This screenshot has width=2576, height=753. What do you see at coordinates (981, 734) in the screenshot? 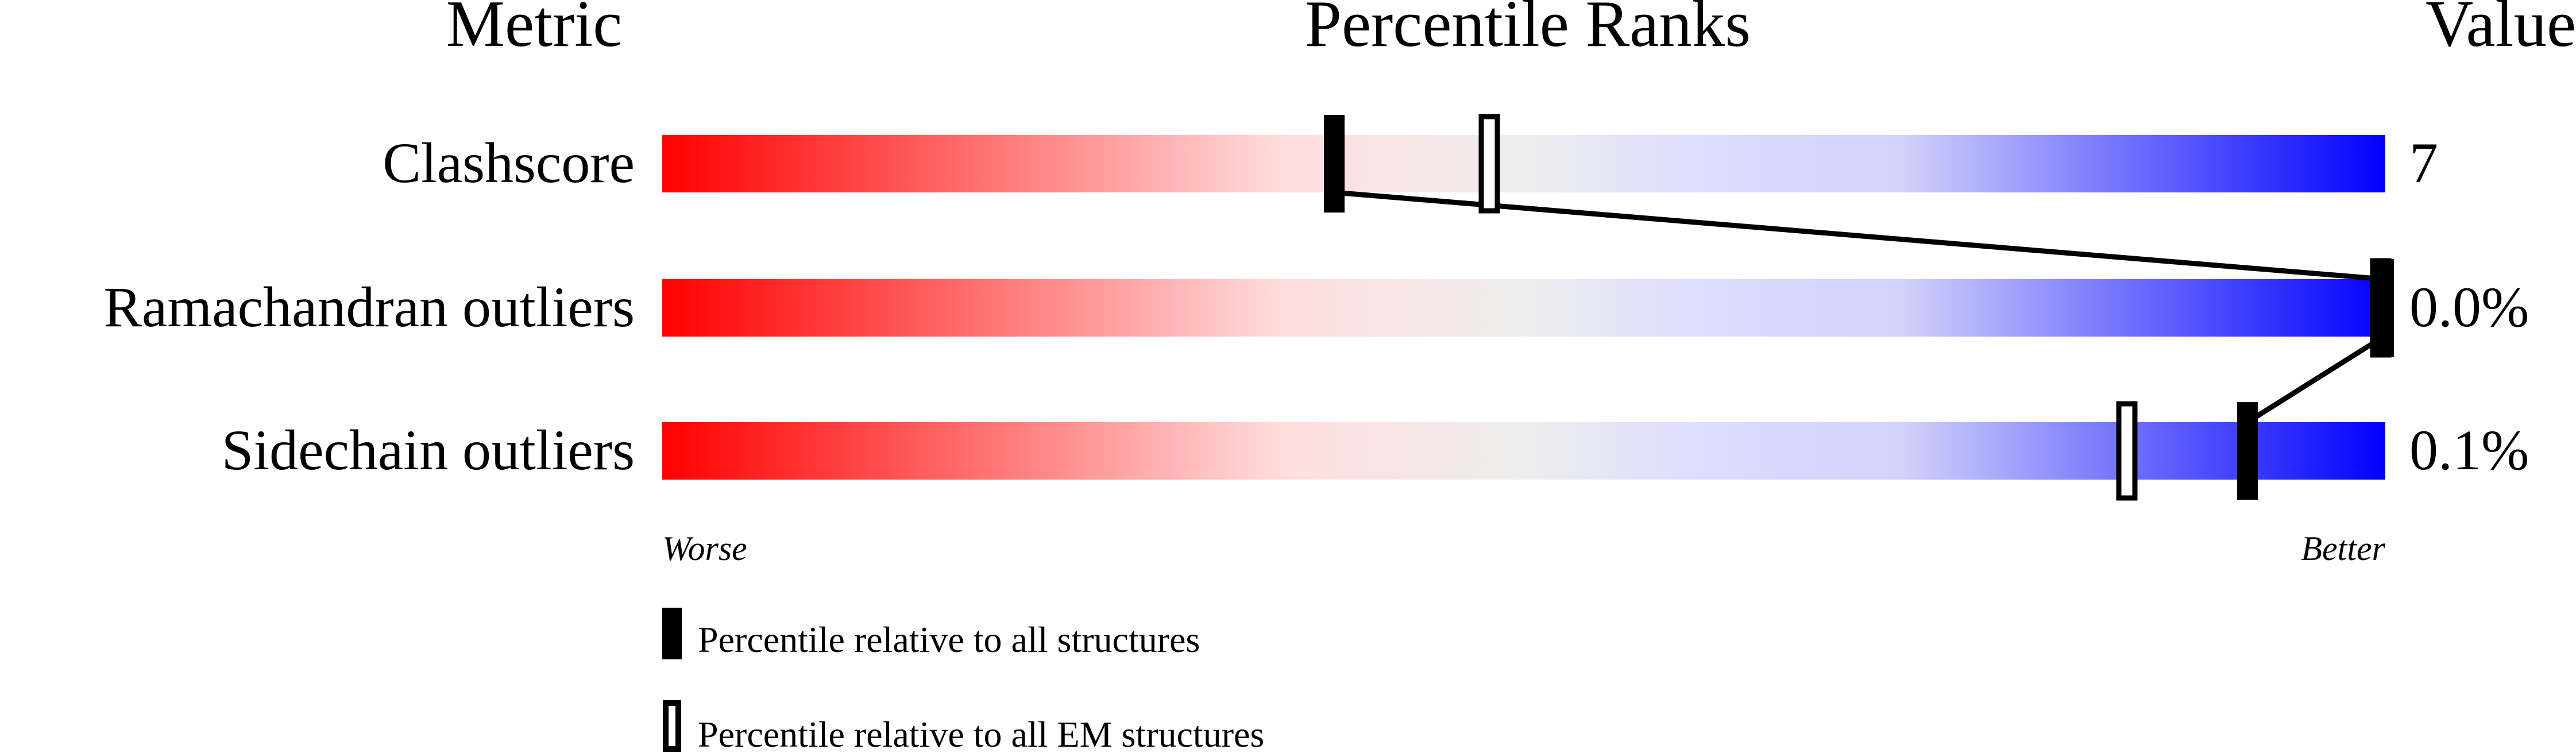
I see `legend-label-em: Percentile relative to all EM structures` at bounding box center [981, 734].